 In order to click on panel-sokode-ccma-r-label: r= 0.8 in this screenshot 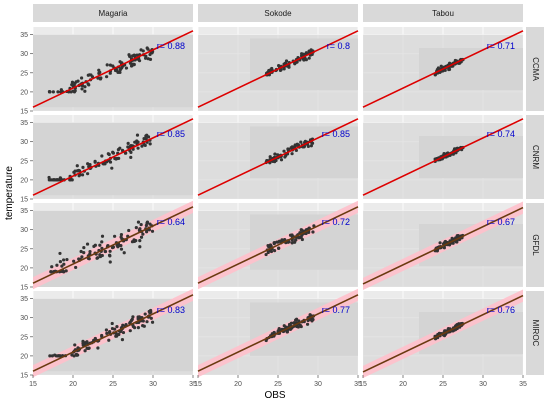, I will do `click(338, 46)`.